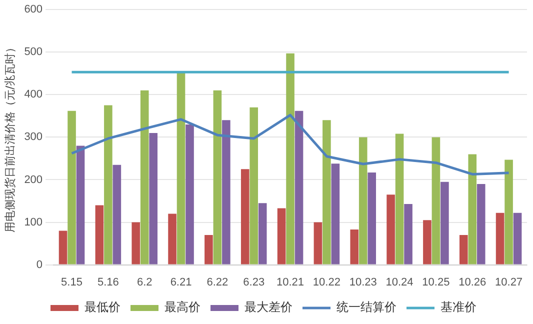 The width and height of the screenshot is (533, 324). I want to click on x-tick-label: 5.16, so click(108, 282).